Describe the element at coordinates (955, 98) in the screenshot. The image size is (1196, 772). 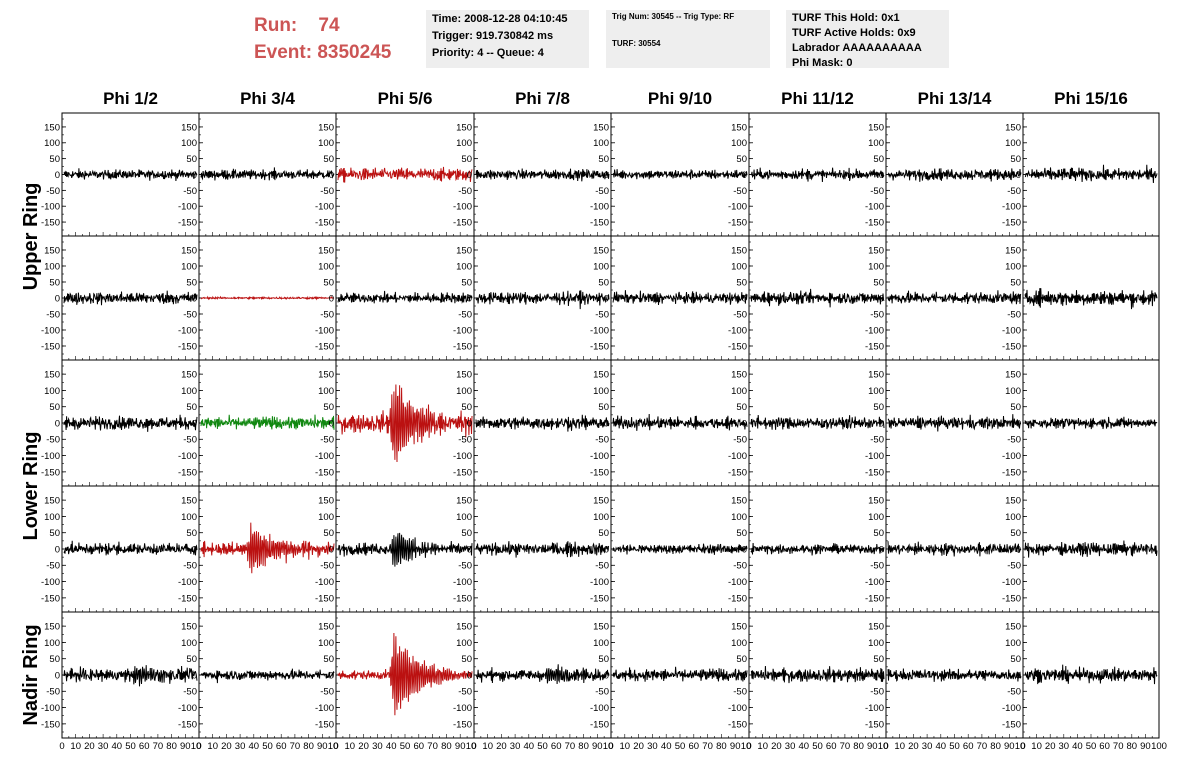
I see `phi-column-label: Phi 13/14` at that location.